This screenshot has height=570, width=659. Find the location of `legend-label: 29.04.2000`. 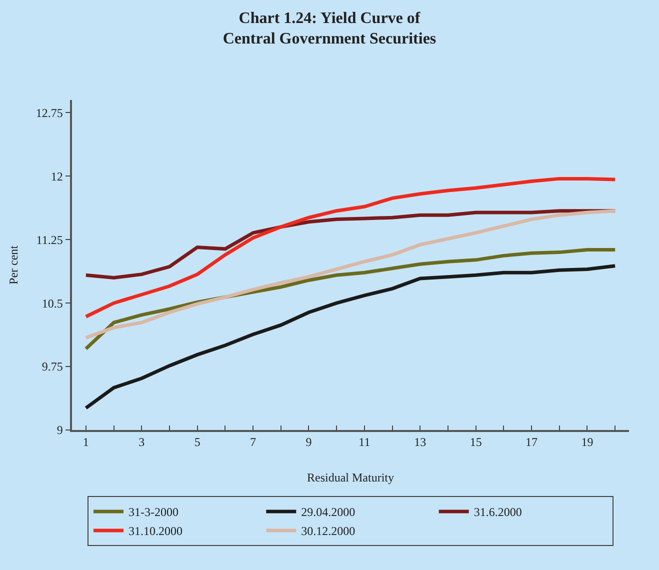

legend-label: 29.04.2000 is located at coordinates (328, 512).